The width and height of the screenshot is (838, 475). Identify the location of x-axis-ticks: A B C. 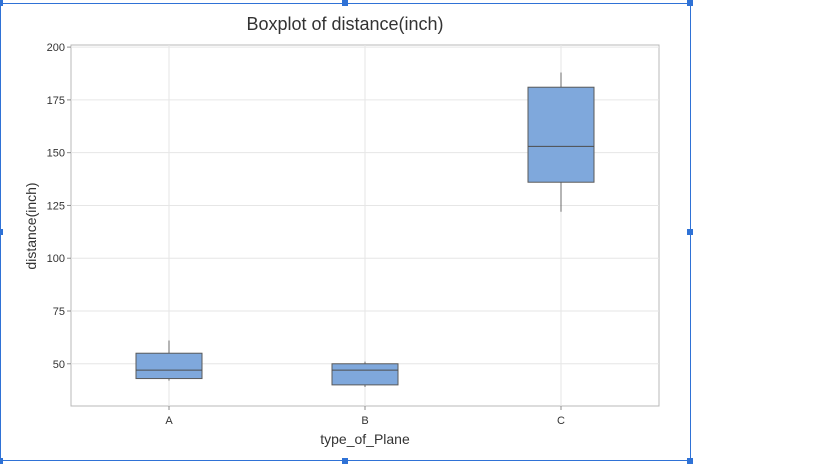
(365, 416).